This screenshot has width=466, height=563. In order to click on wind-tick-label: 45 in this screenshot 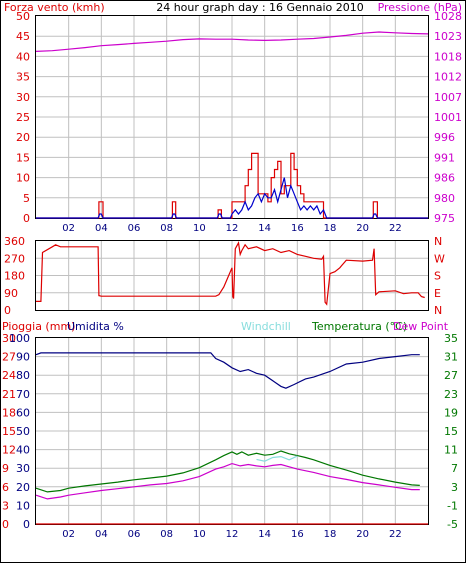, I will do `click(23, 36)`.